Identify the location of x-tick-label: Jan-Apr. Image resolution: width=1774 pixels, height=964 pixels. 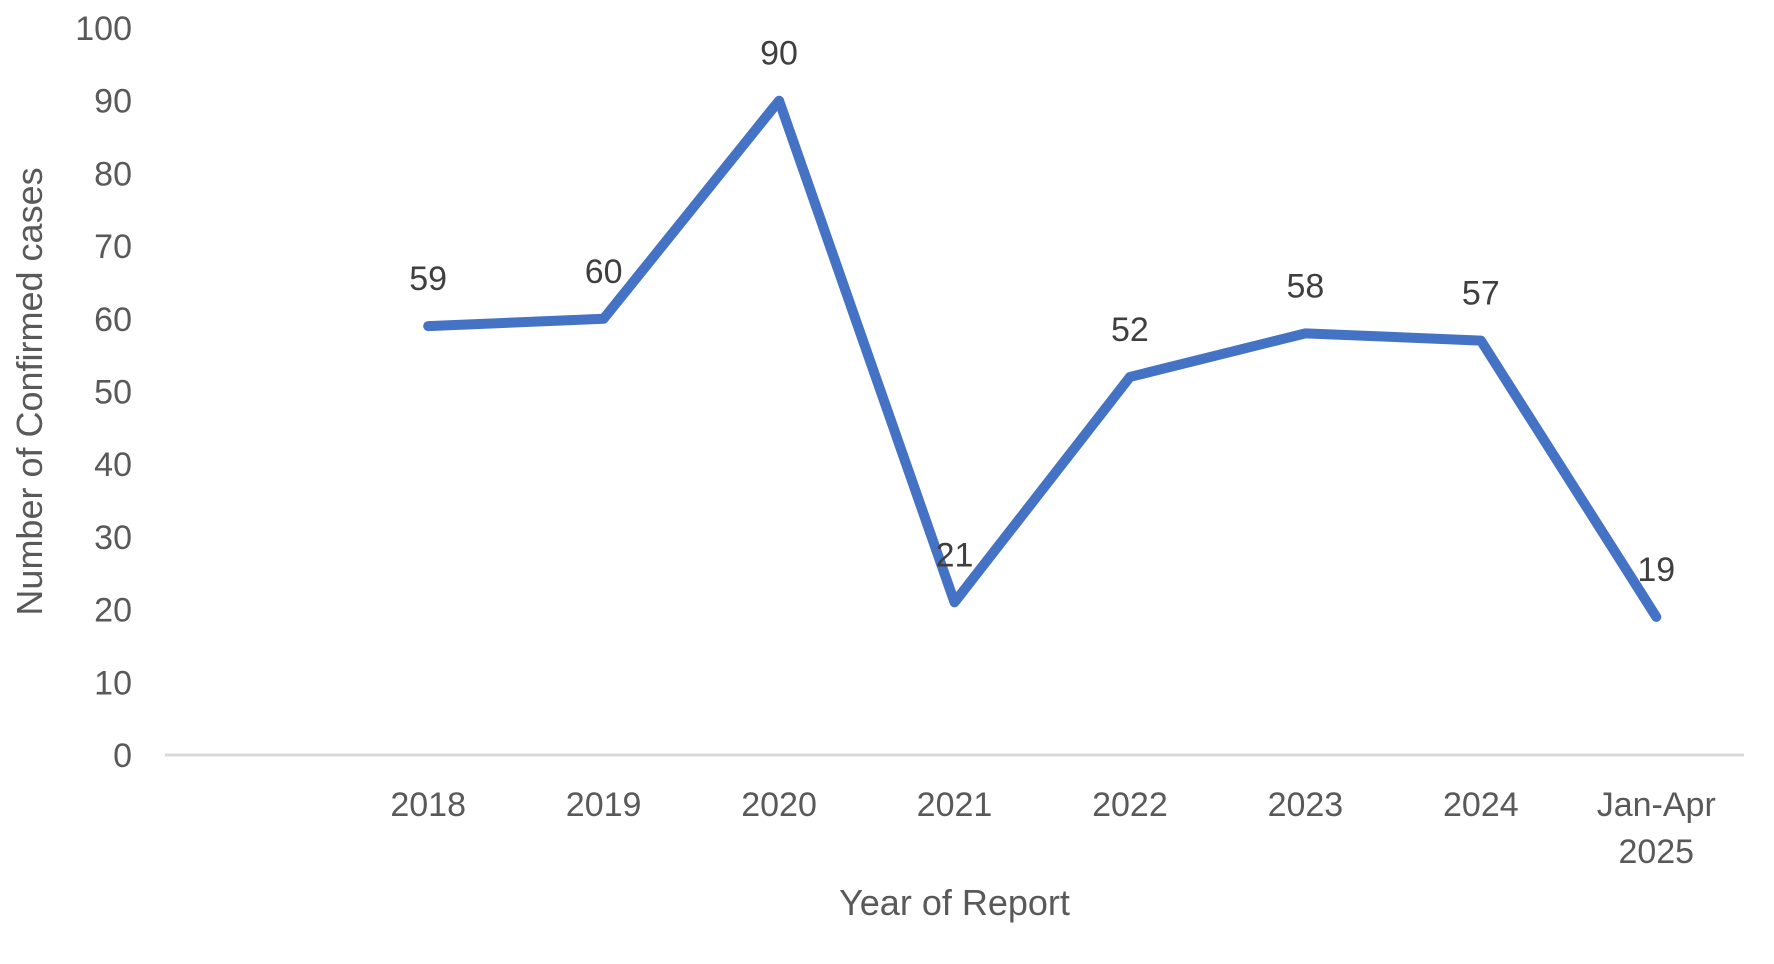
(1656, 805).